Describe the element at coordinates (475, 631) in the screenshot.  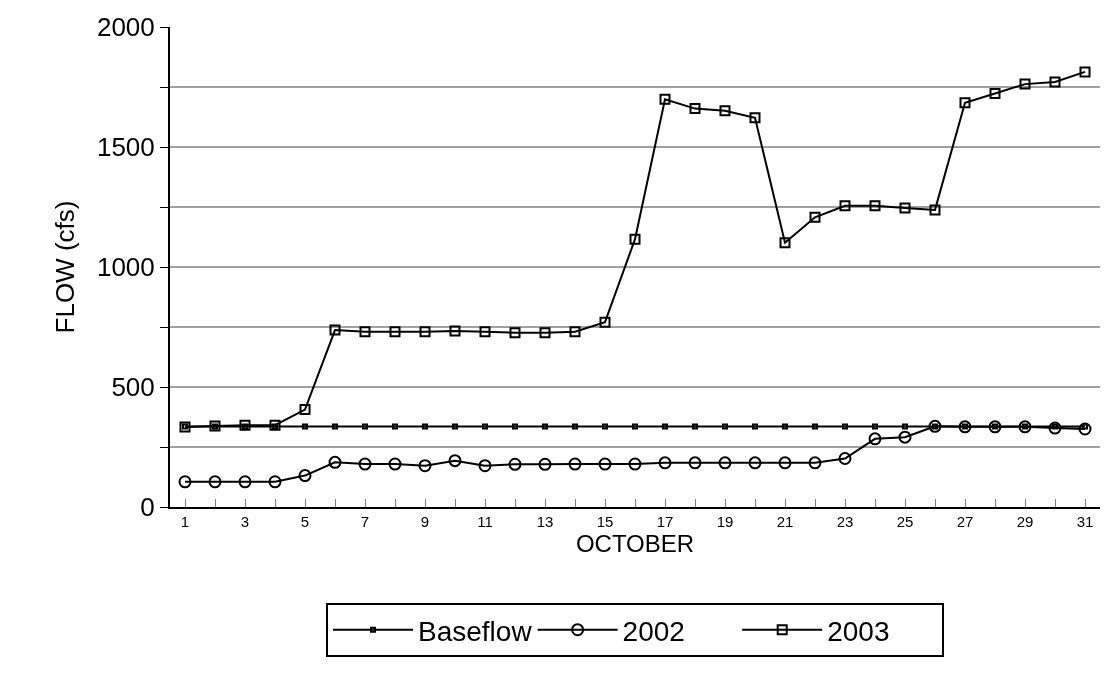
I see `legend-label: Baseflow` at that location.